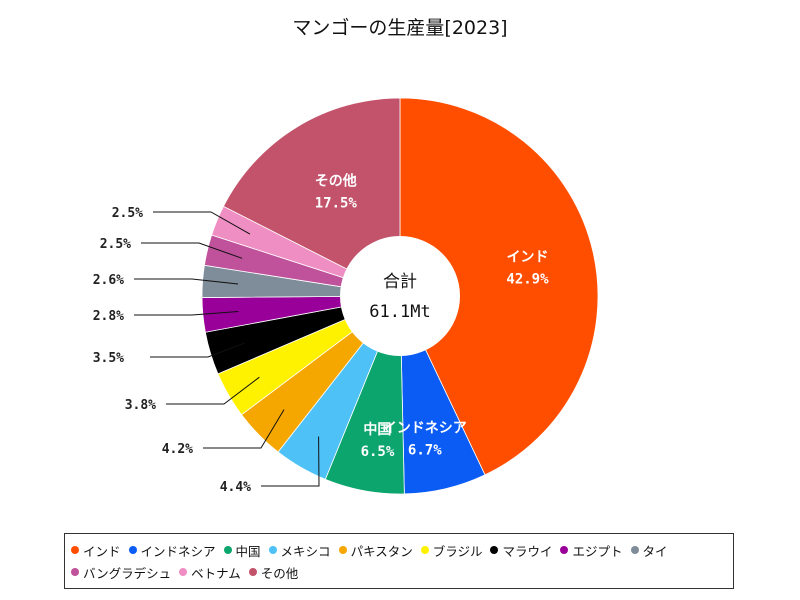 The image size is (800, 600). I want to click on legend-label: ブラジル, so click(457, 551).